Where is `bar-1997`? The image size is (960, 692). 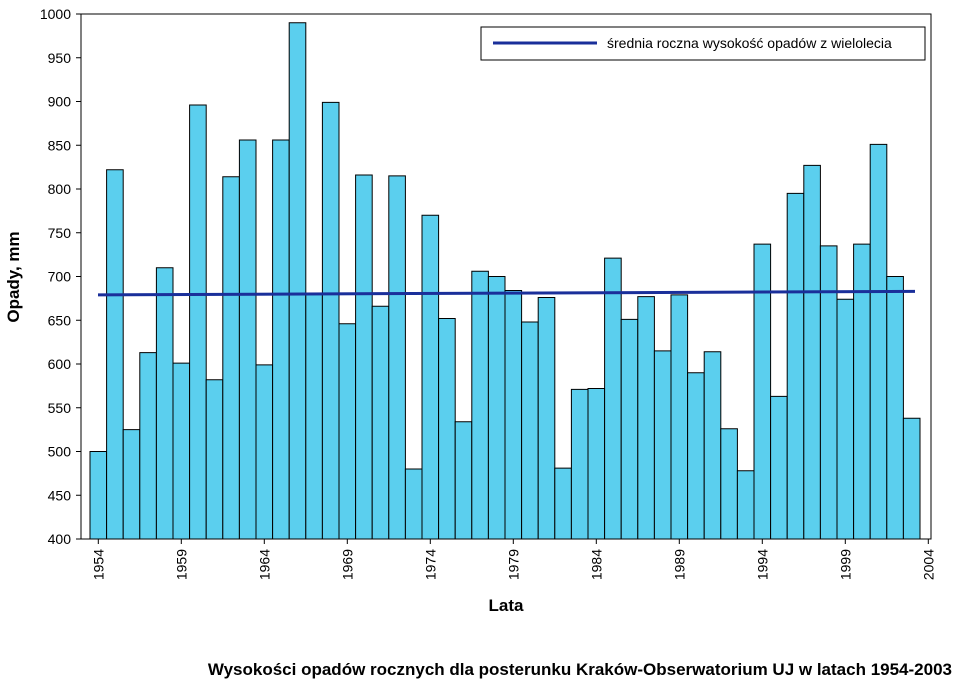
bar-1997 is located at coordinates (812, 352).